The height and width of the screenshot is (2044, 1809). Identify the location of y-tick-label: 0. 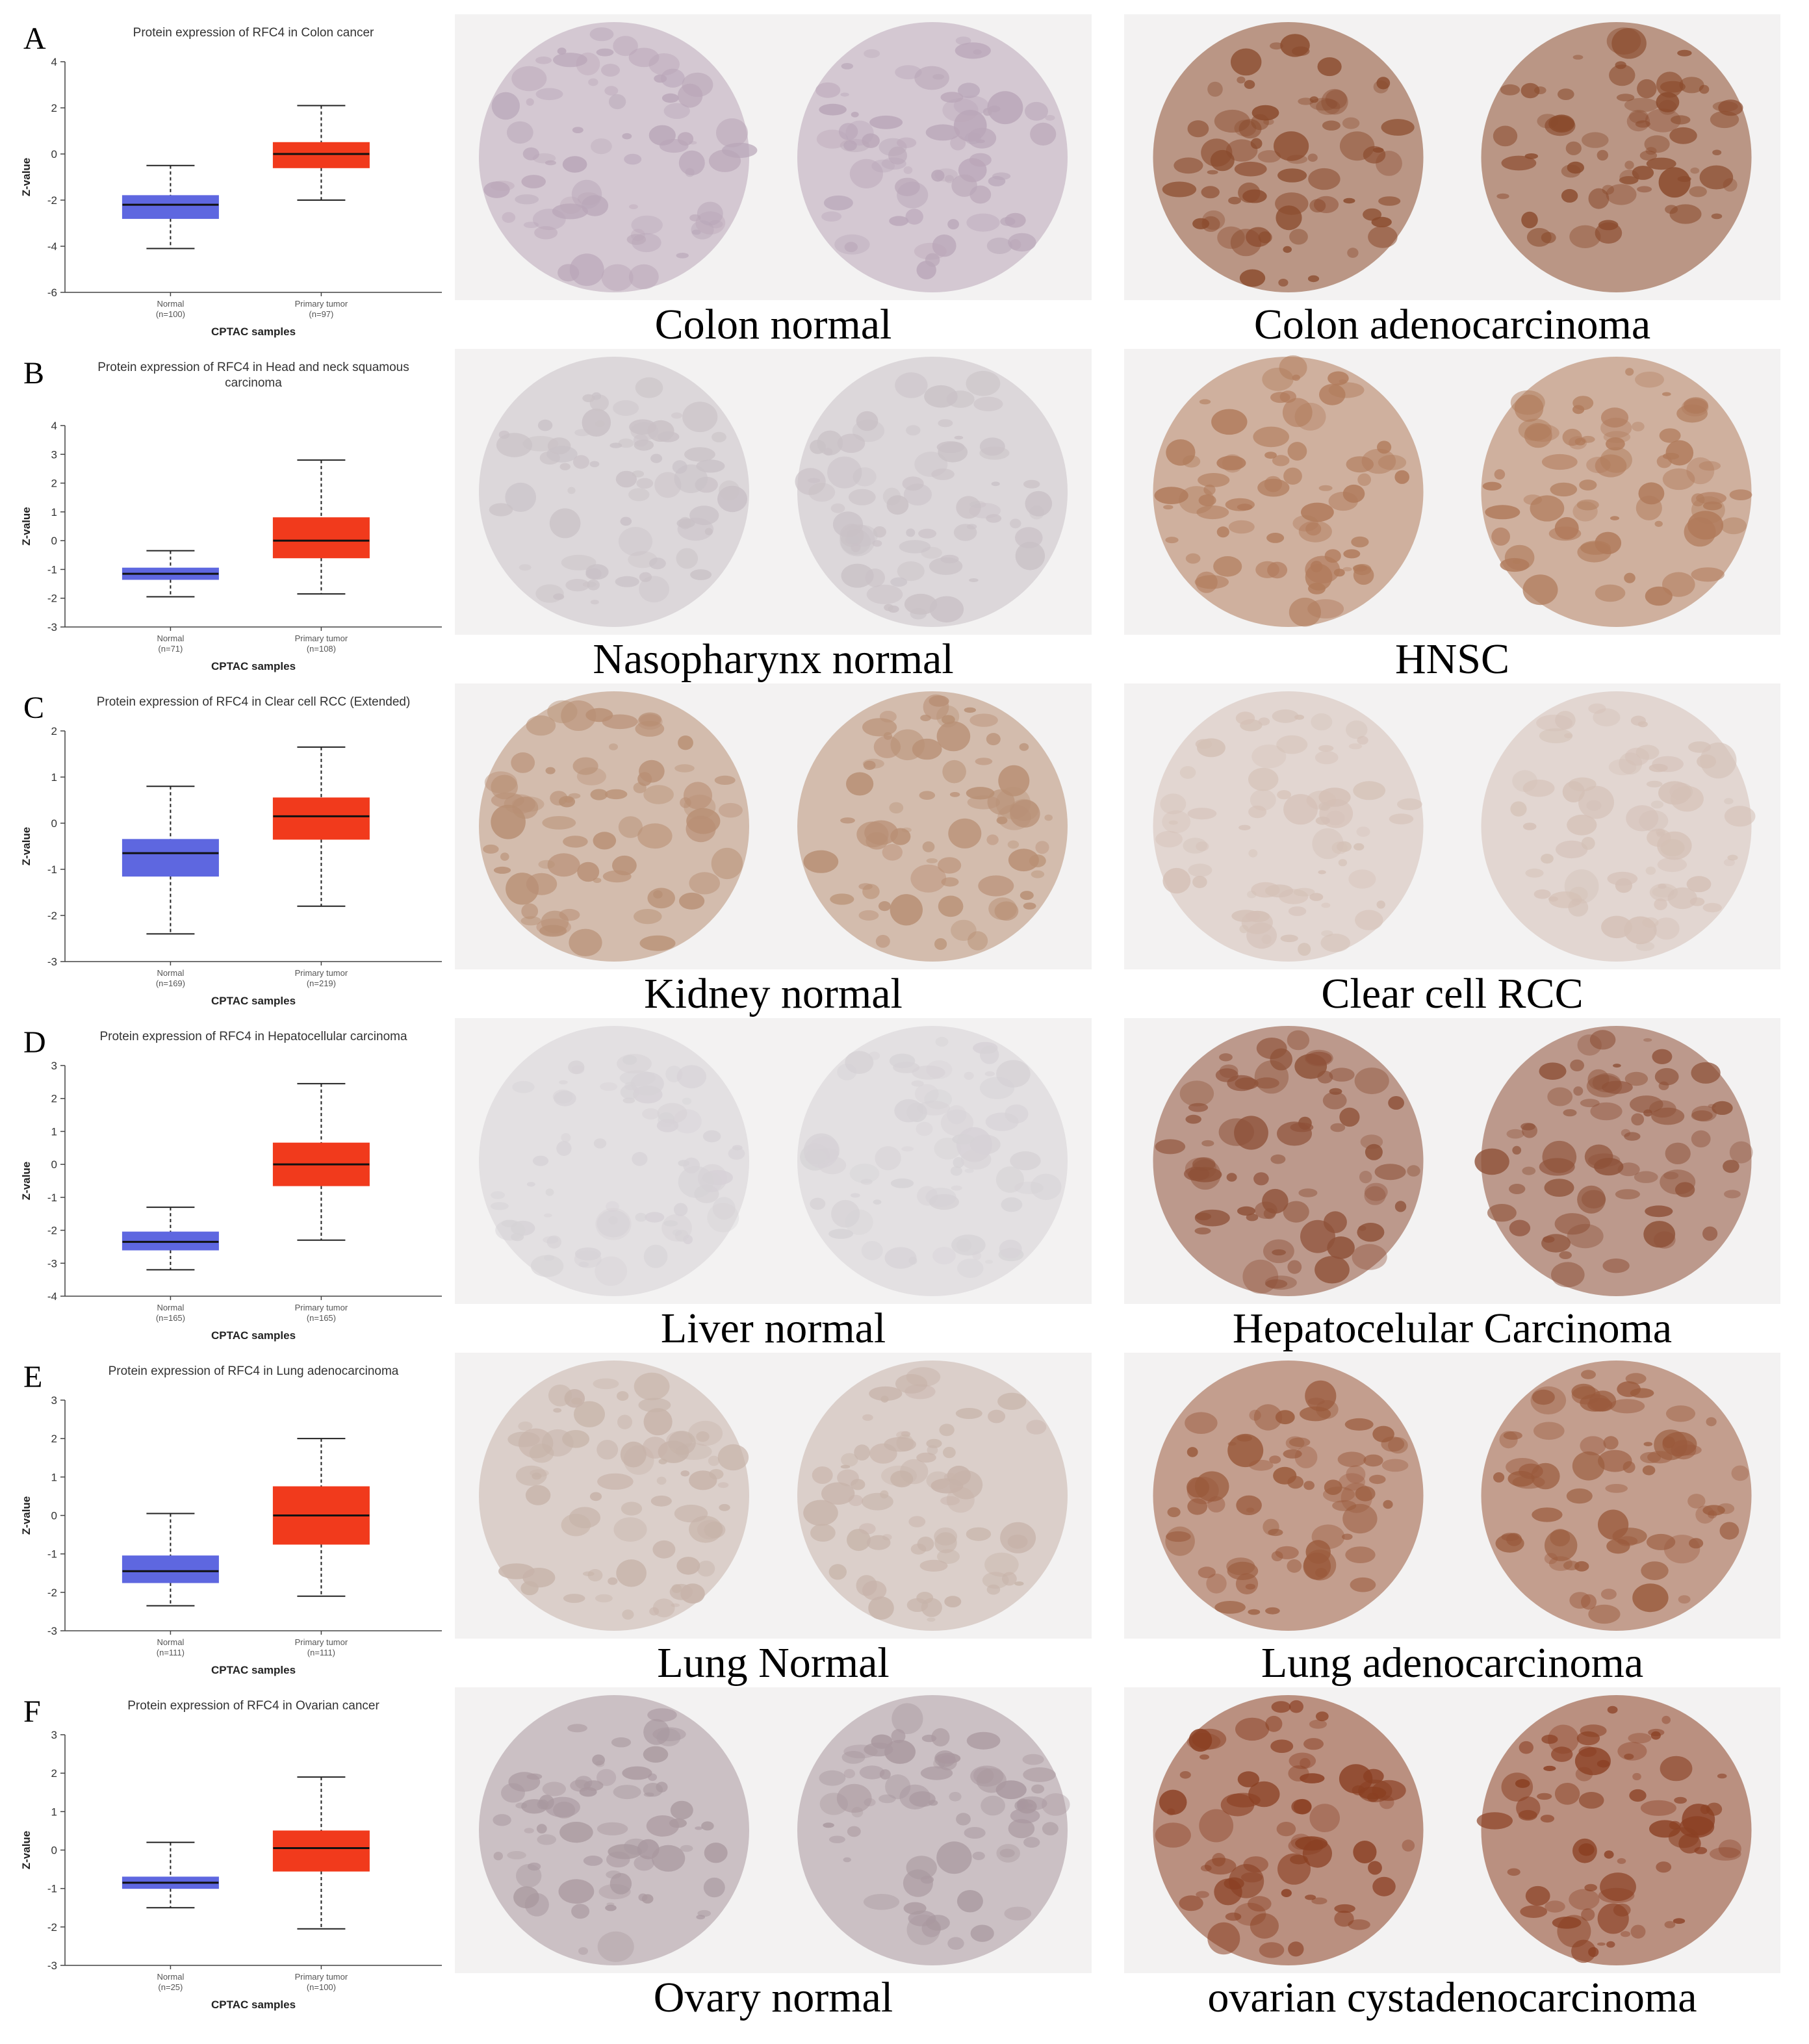
(54, 1851).